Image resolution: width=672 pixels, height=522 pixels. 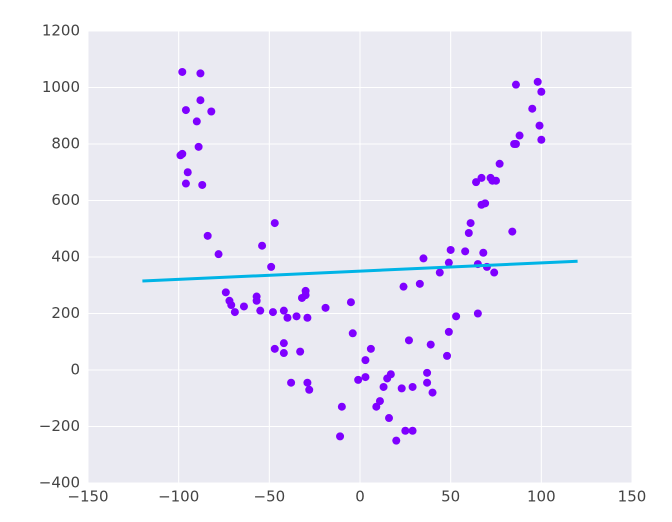 I want to click on x-tick-label: −150, so click(x=87, y=497).